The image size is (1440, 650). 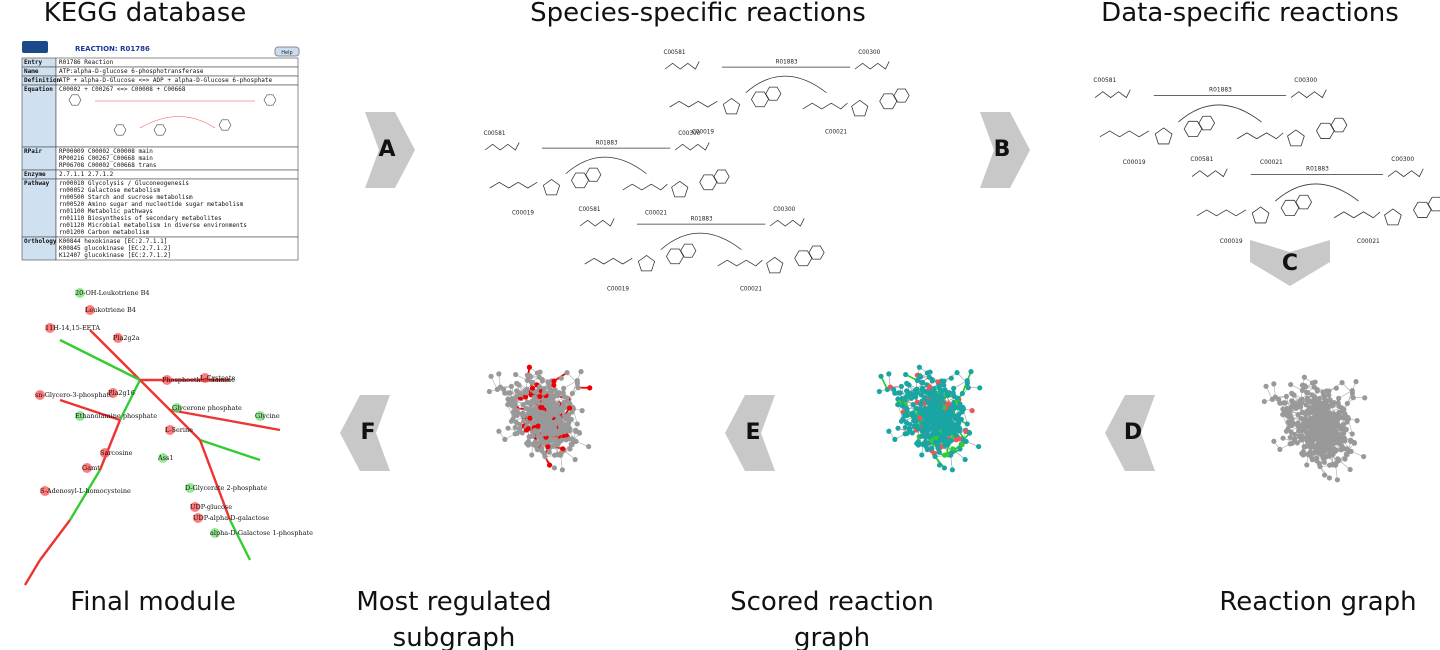 What do you see at coordinates (1305, 81) in the screenshot?
I see `compound-label: C00300` at bounding box center [1305, 81].